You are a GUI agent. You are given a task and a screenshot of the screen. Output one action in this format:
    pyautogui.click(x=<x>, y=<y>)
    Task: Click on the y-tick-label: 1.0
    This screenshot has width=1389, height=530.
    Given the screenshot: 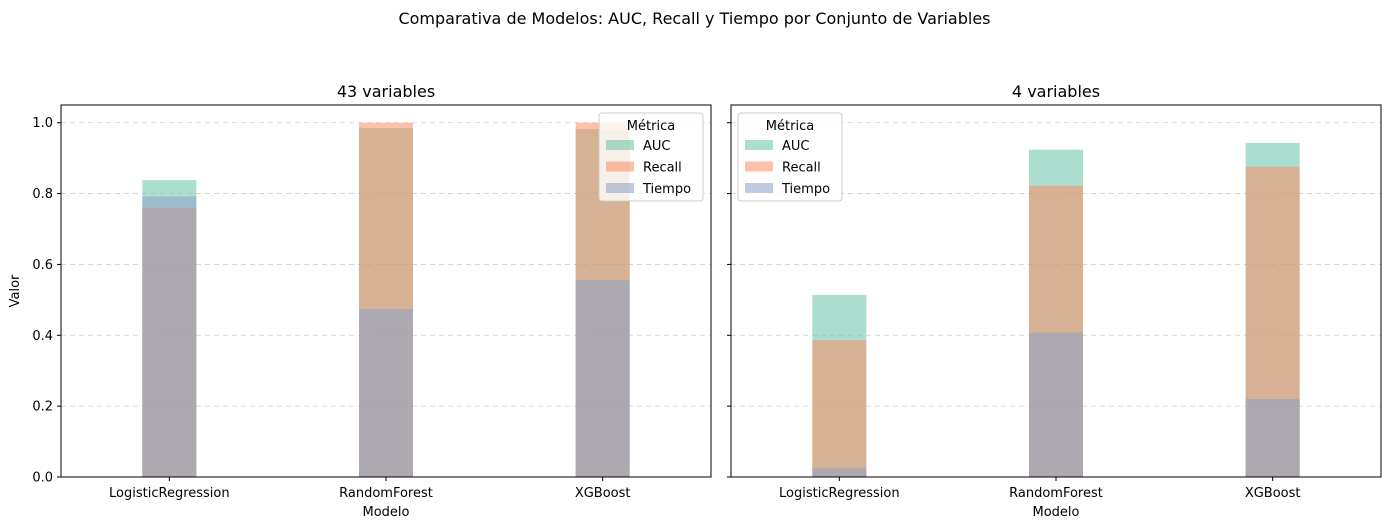 What is the action you would take?
    pyautogui.click(x=42, y=123)
    